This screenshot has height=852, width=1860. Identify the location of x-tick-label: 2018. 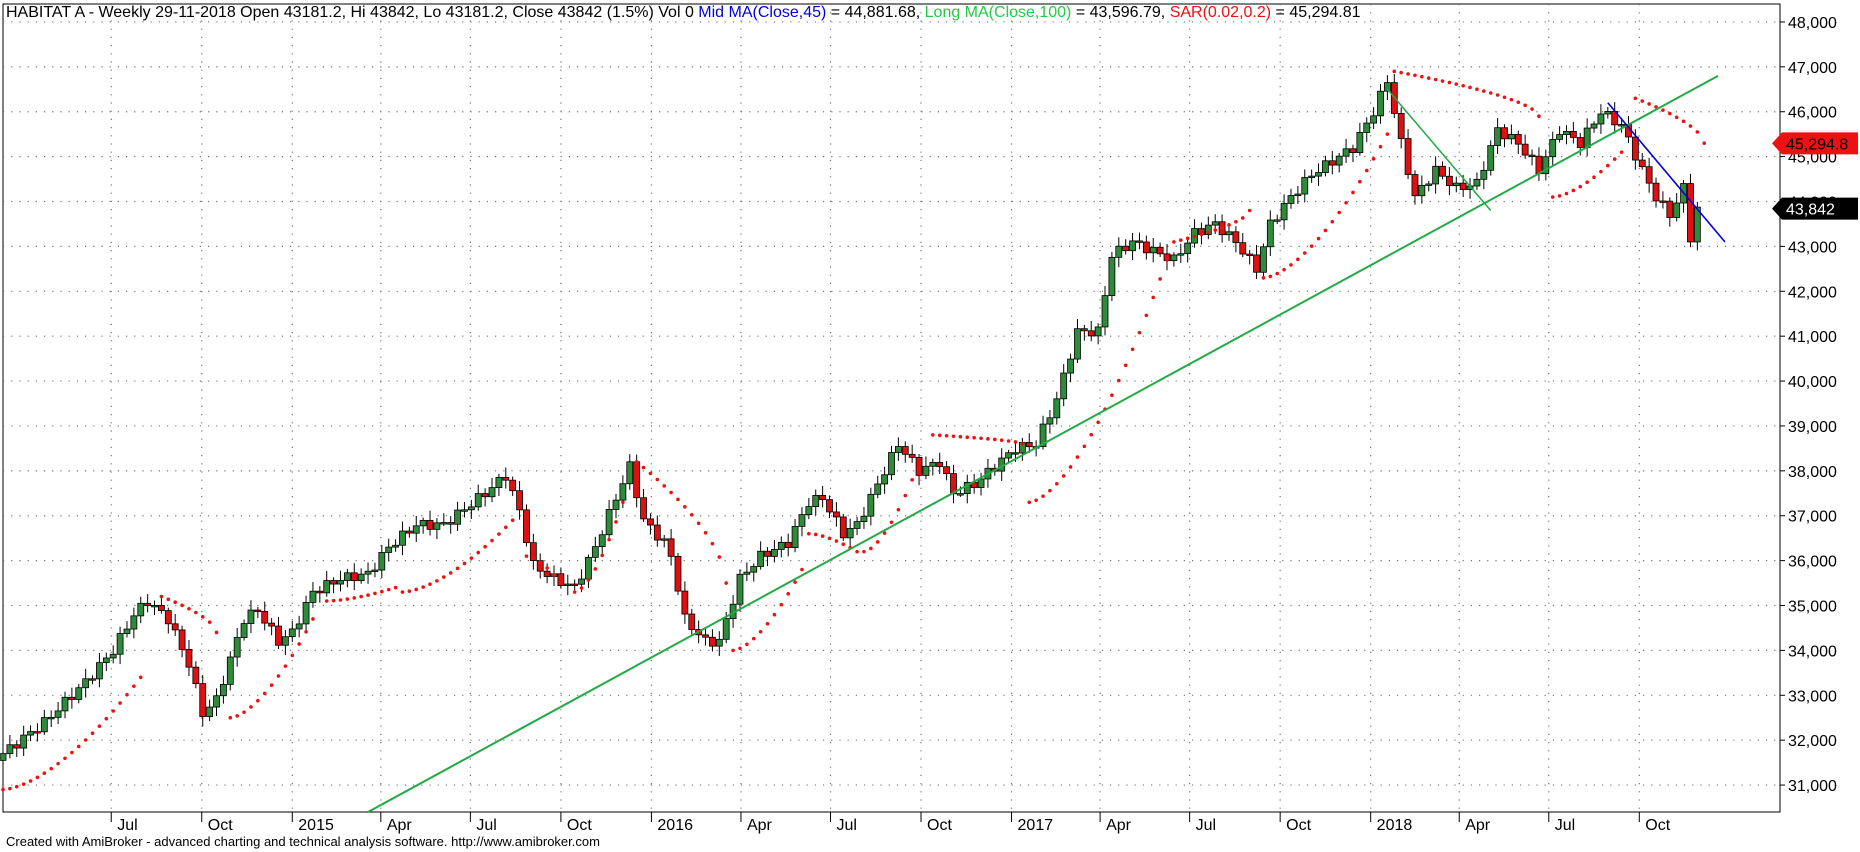
(1395, 825).